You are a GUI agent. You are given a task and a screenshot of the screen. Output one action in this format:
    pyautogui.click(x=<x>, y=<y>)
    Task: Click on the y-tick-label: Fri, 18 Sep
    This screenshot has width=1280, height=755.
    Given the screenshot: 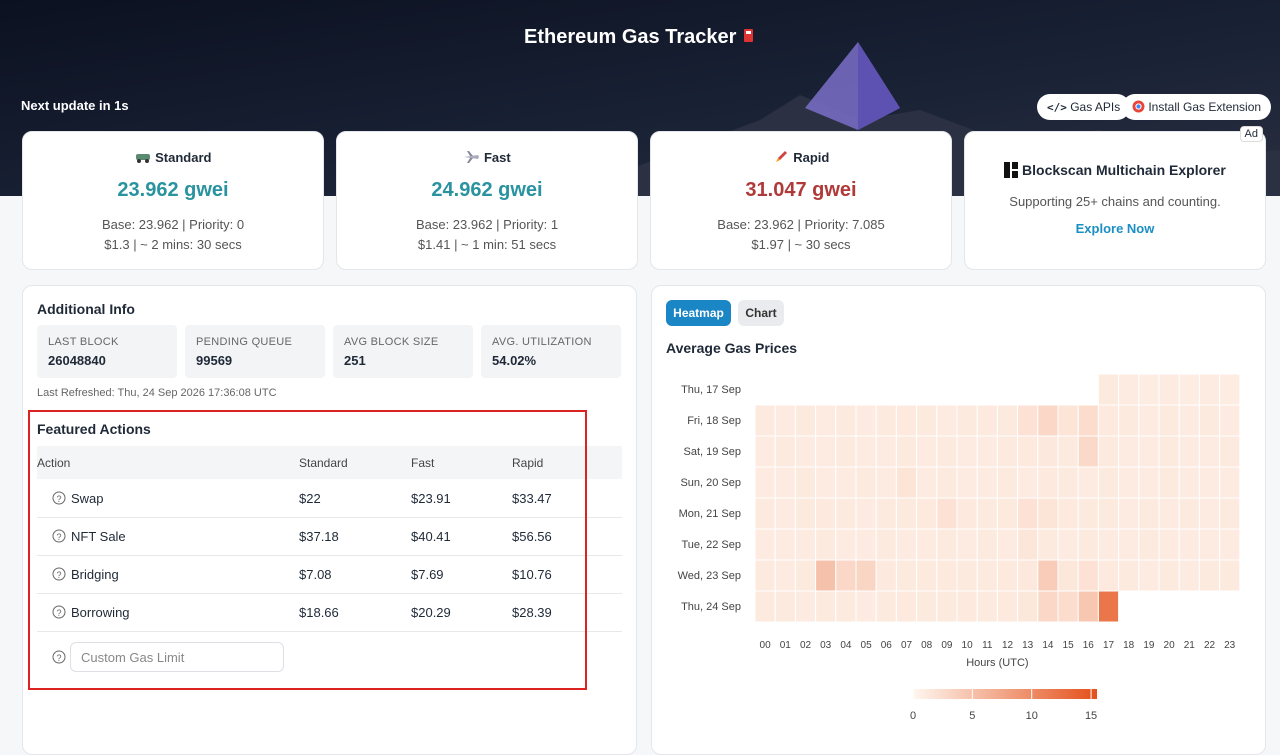 What is the action you would take?
    pyautogui.click(x=714, y=421)
    